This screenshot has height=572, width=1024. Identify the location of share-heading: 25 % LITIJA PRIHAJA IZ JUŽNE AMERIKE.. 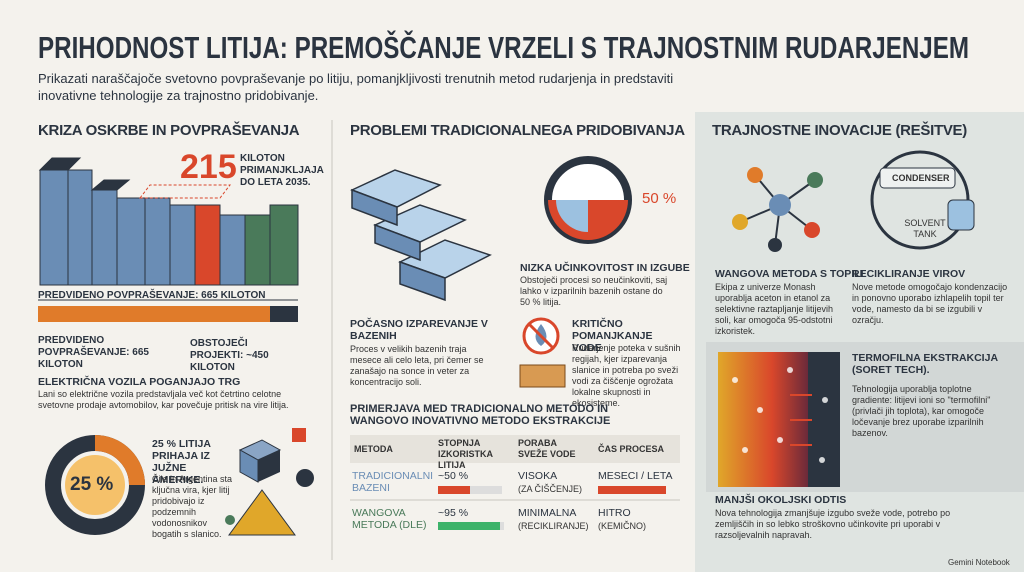
(181, 462).